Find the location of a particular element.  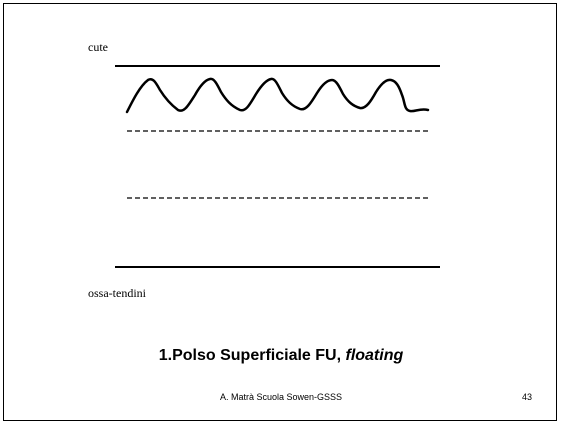

title-text: 1.Polso Superficiale FU, is located at coordinates (250, 355).